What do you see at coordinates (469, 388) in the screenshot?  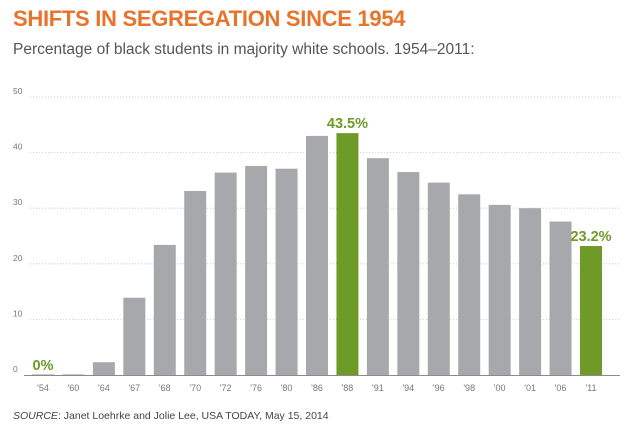 I see `x-tick-label: '98` at bounding box center [469, 388].